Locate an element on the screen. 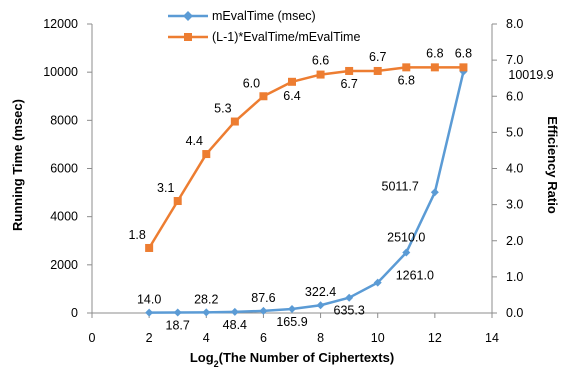  data-label-meval-time: 10019.9 is located at coordinates (530, 75).